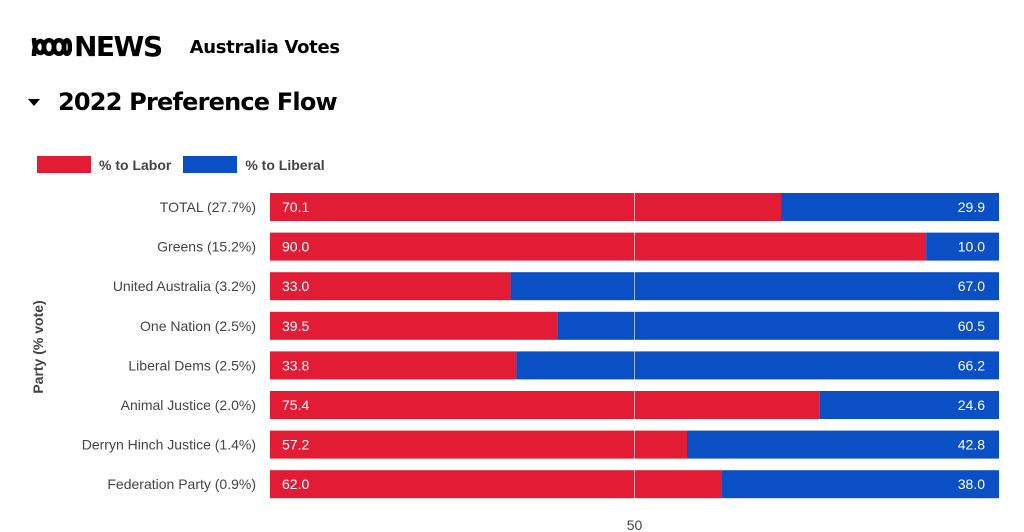 The image size is (1024, 532). Describe the element at coordinates (208, 207) in the screenshot. I see `category-label: TOTAL (27.7%)` at that location.